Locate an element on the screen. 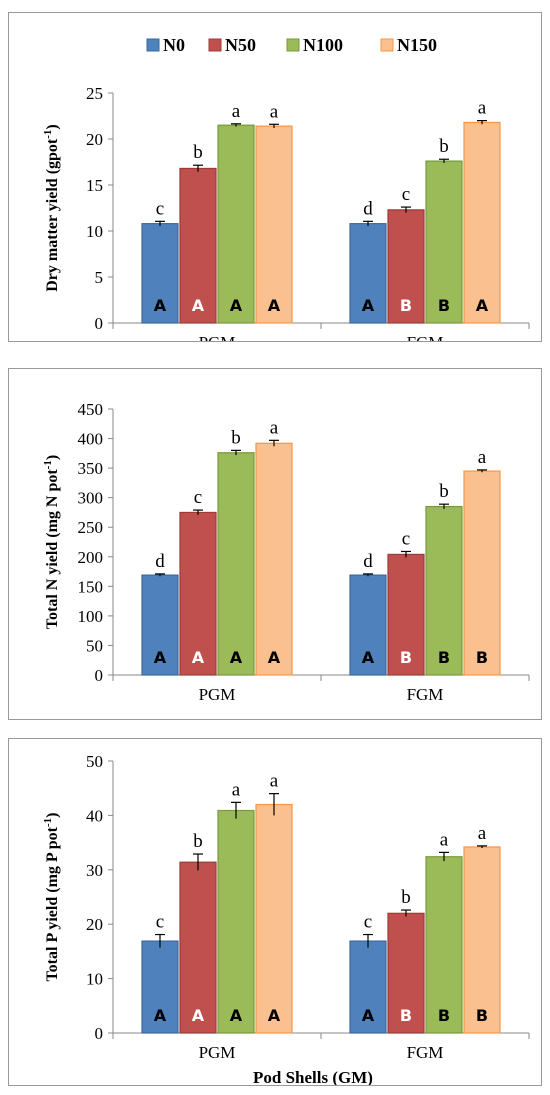 This screenshot has height=1095, width=550. bar-n0-pgm is located at coordinates (160, 625).